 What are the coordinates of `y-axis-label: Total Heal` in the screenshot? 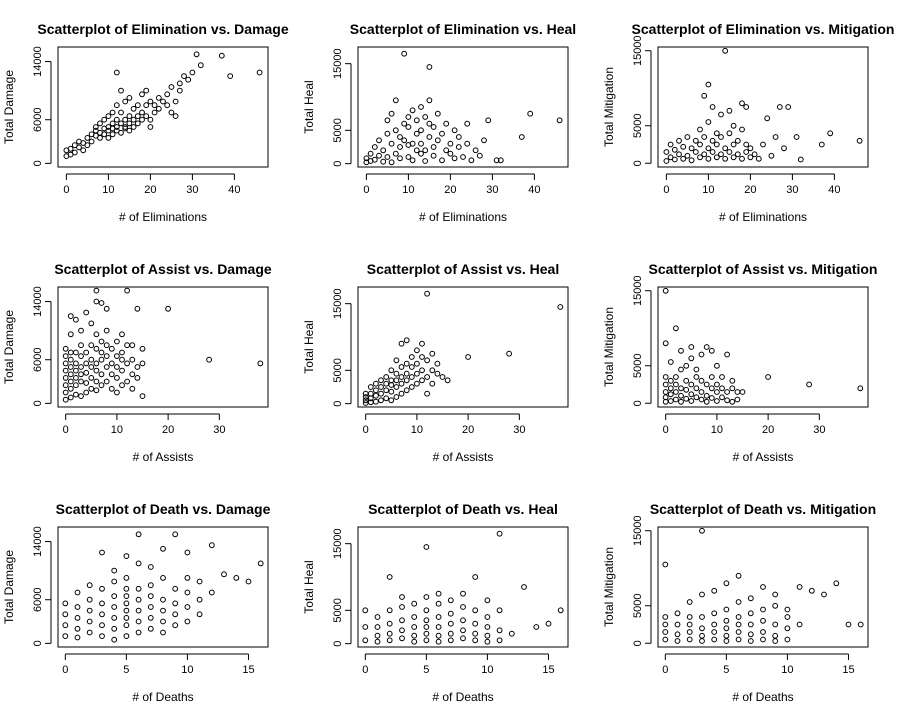 It's located at (309, 106).